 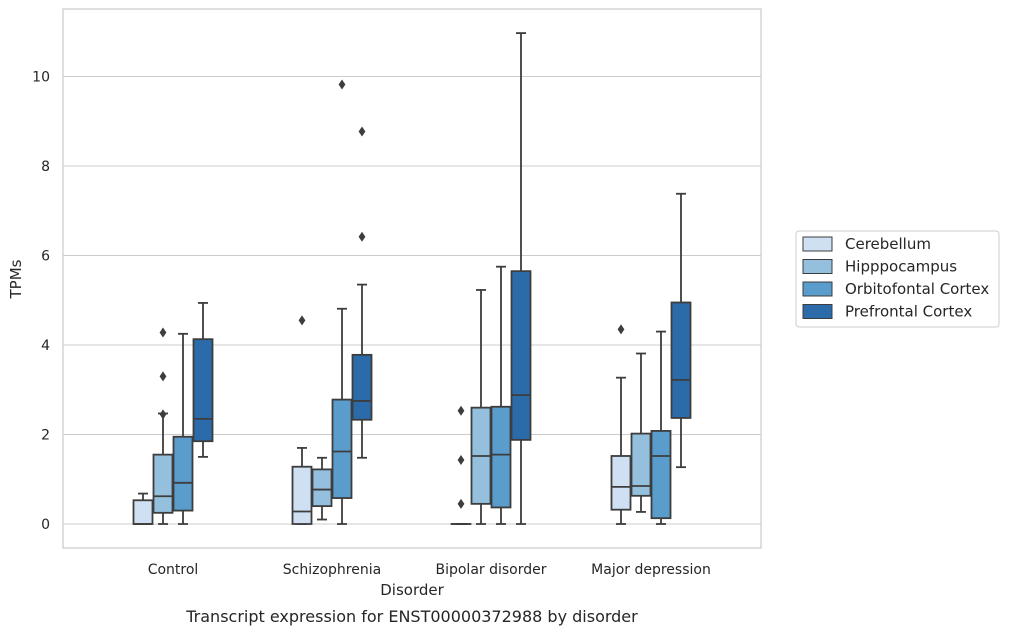 I want to click on legend-frame, so click(x=897, y=279).